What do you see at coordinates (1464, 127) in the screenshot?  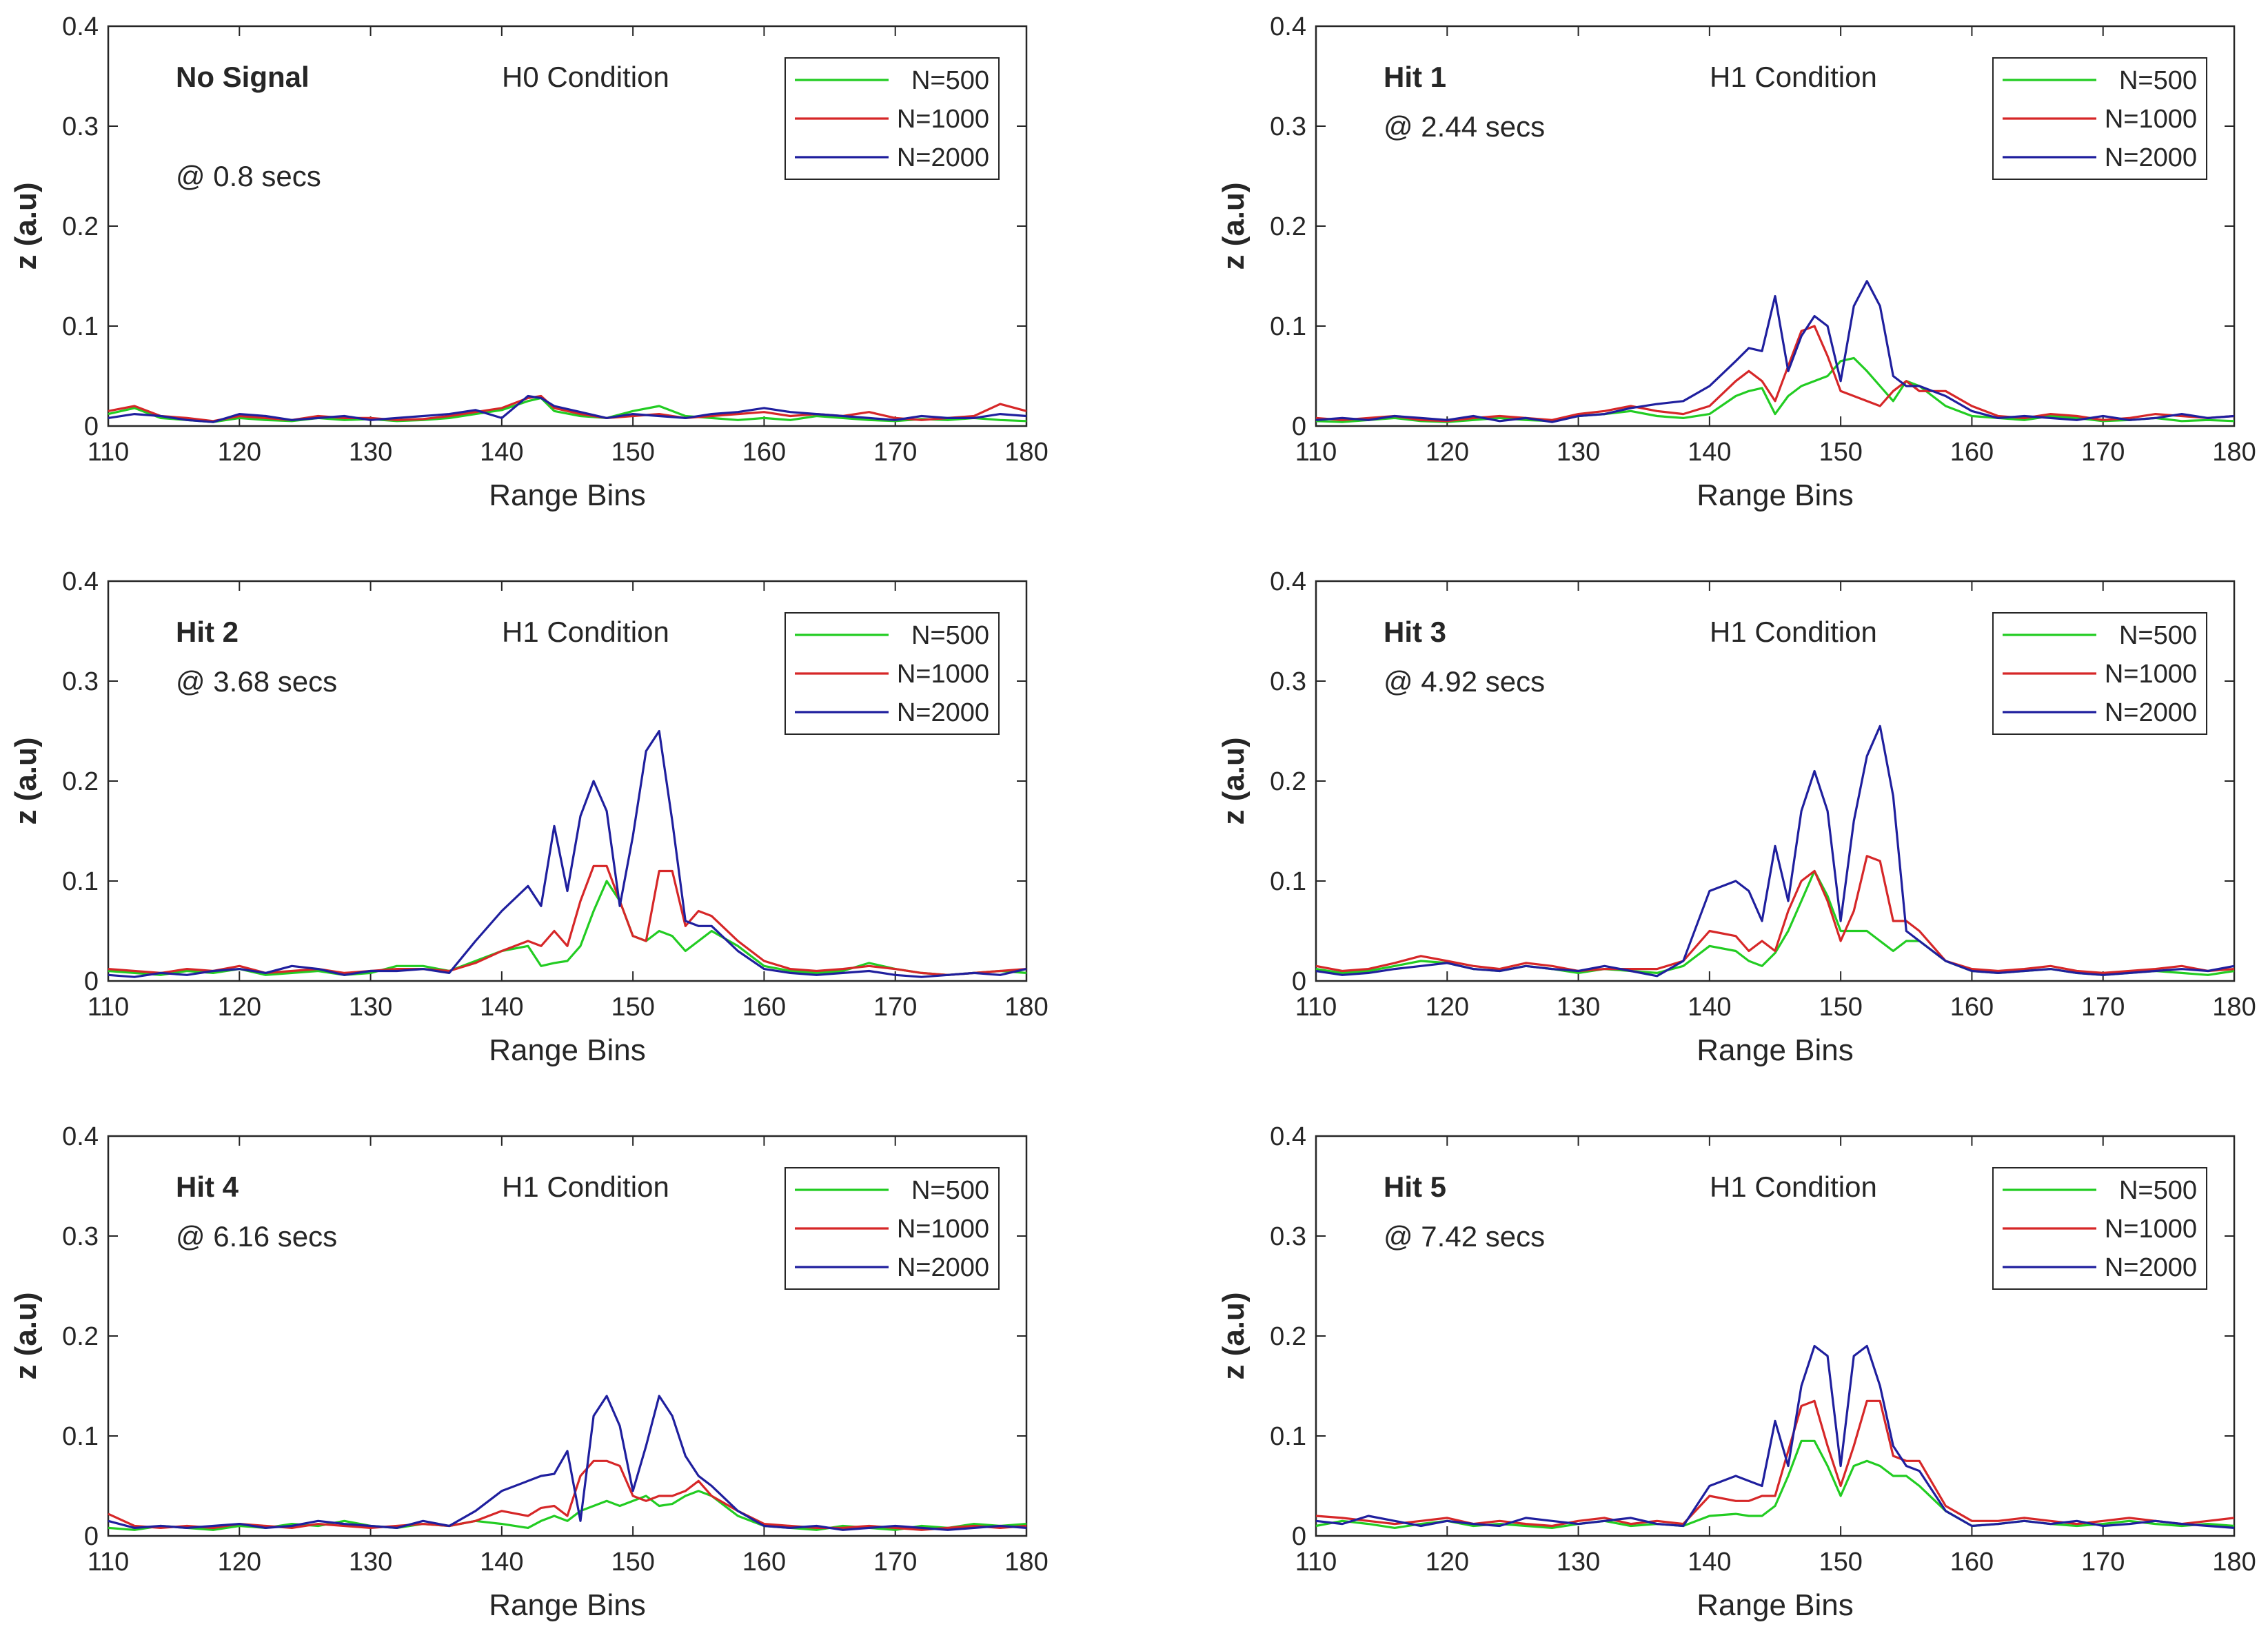 I see `time-annotation: @ 2.44 secs` at bounding box center [1464, 127].